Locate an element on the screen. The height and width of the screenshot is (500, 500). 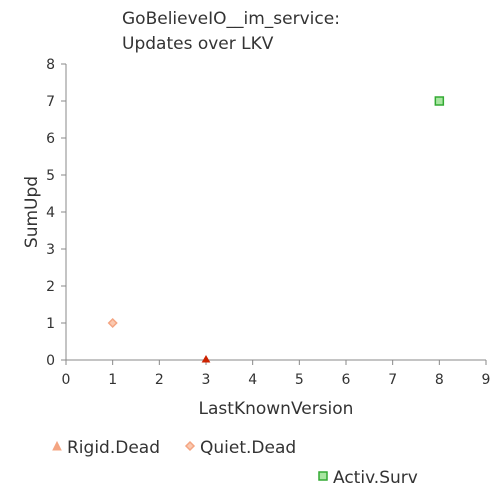
x-tick-label: 5 is located at coordinates (299, 380).